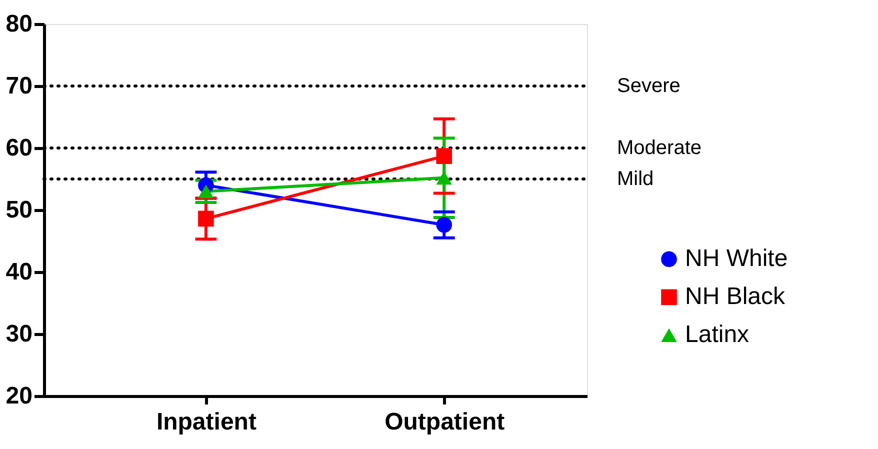  What do you see at coordinates (19, 210) in the screenshot?
I see `y-tick-label: 50` at bounding box center [19, 210].